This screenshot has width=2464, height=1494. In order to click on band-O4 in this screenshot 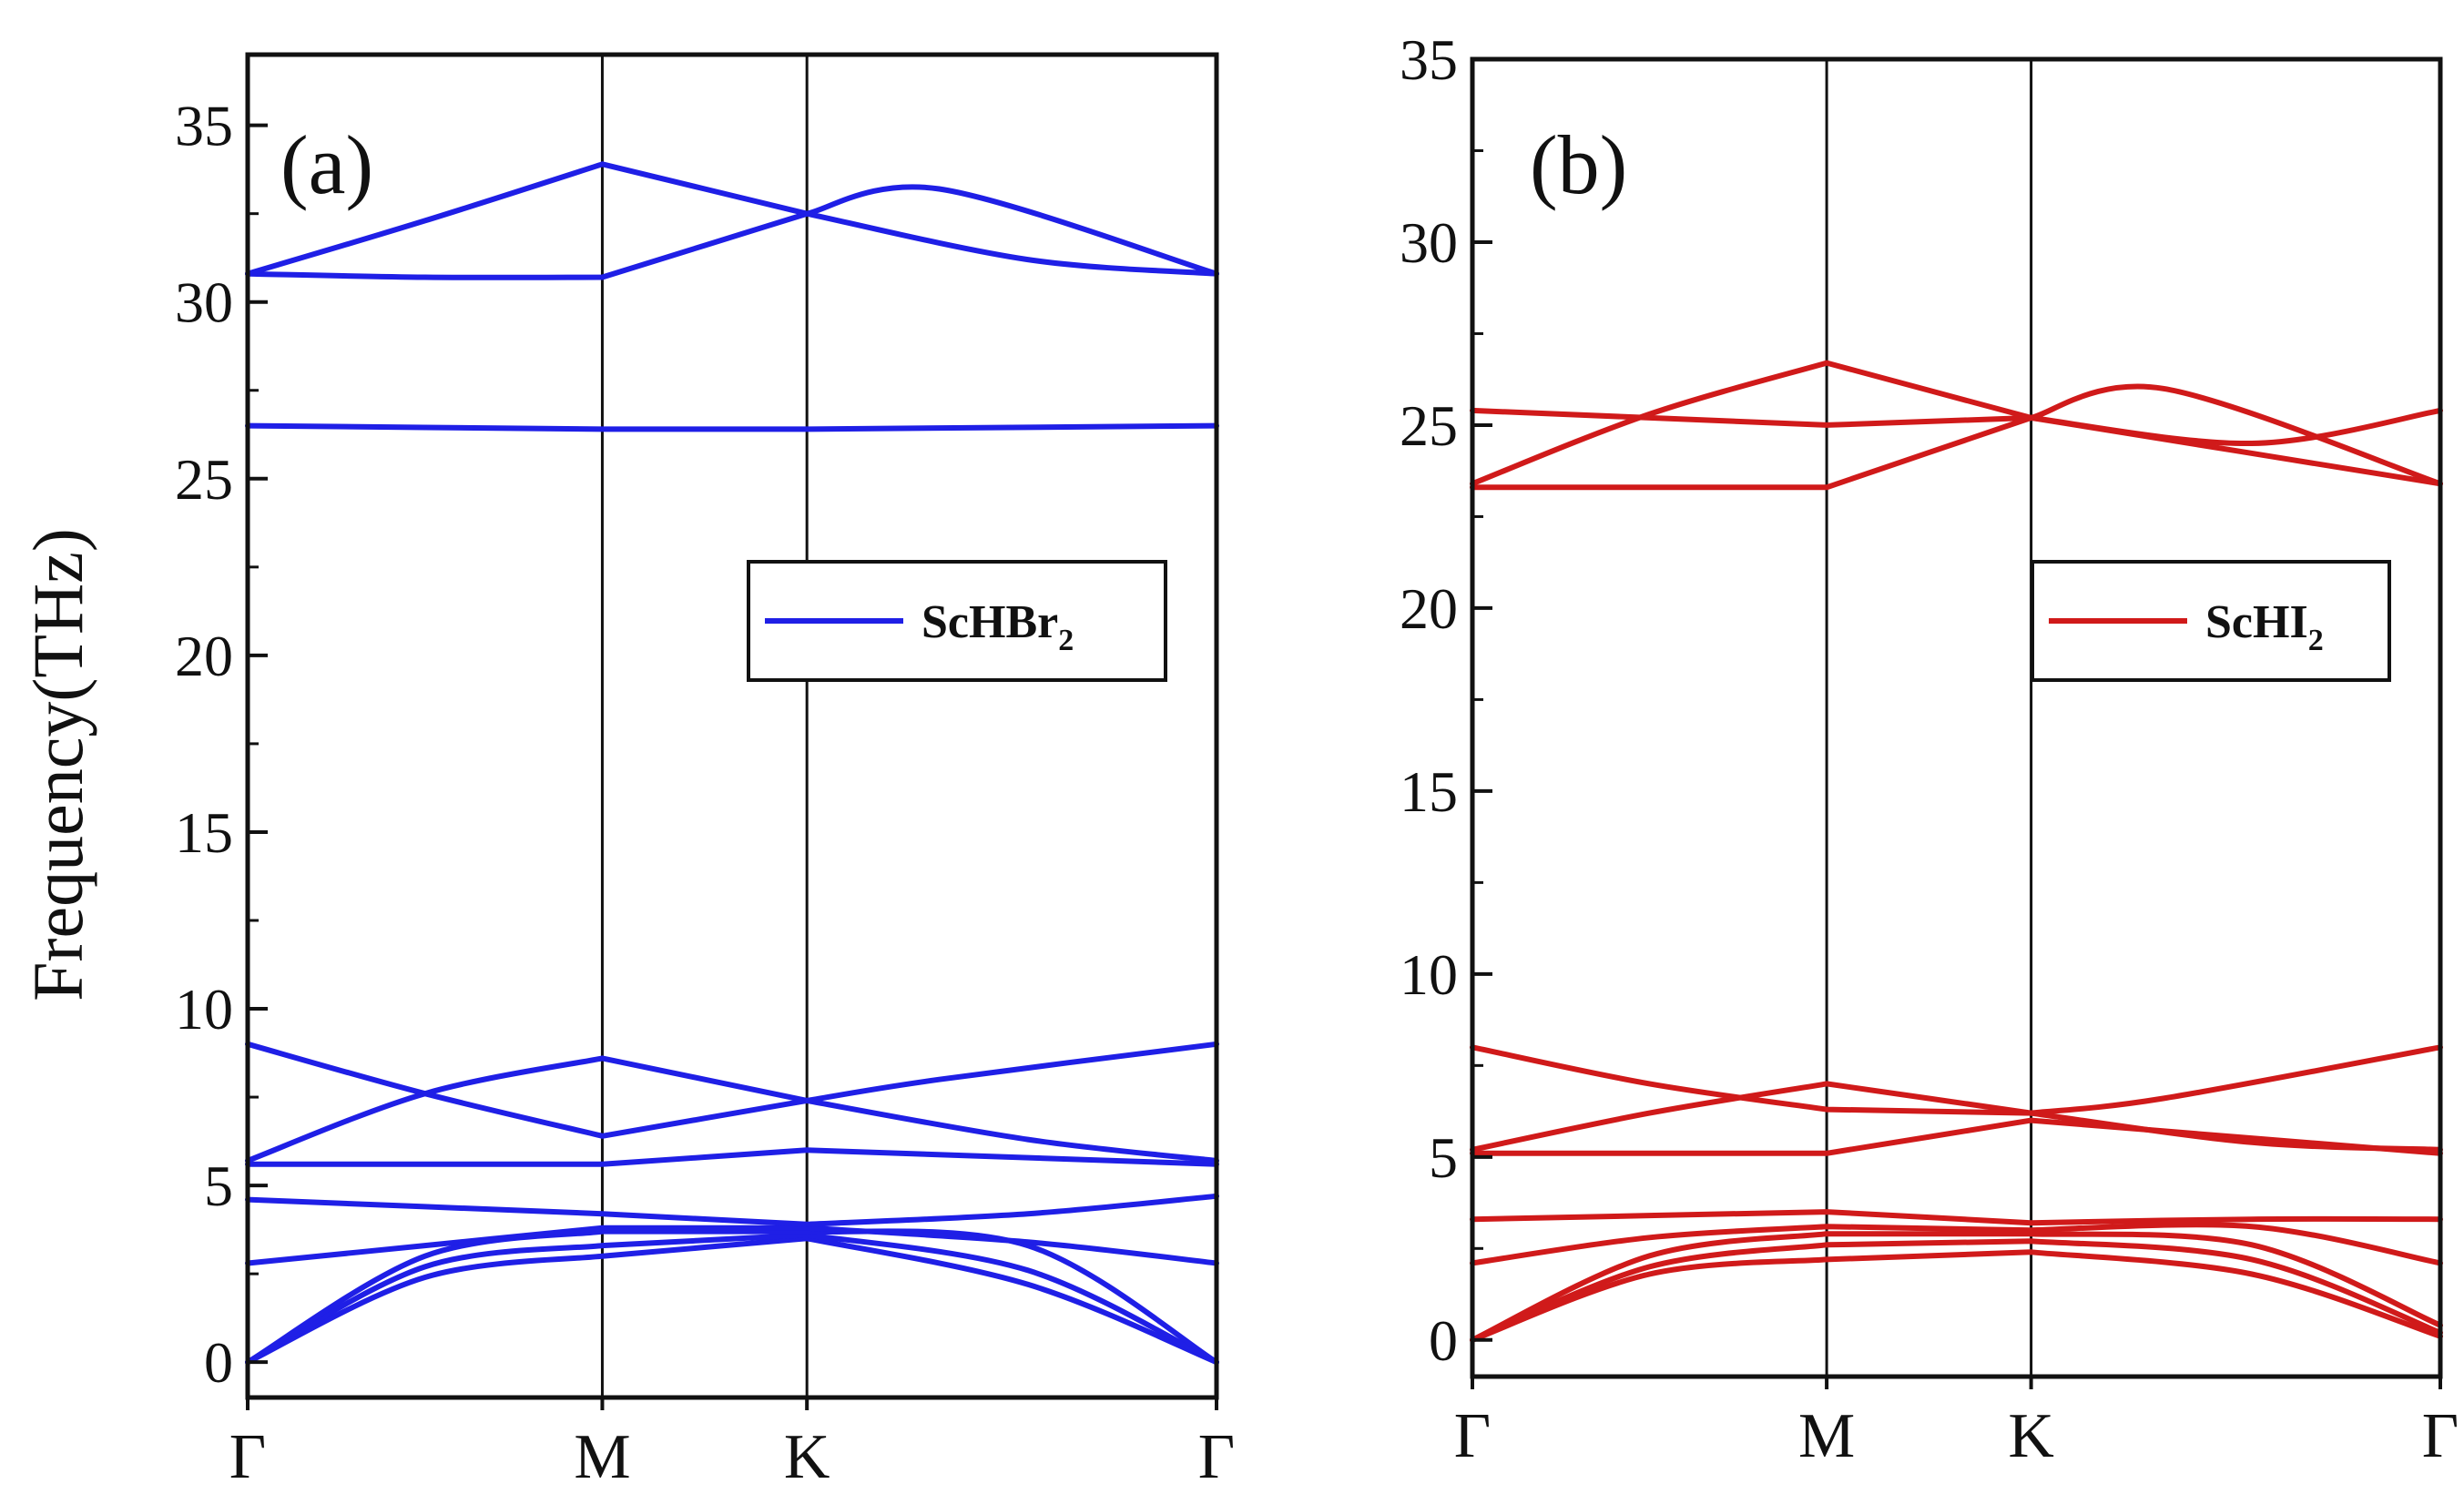, I will do `click(732, 1109)`.